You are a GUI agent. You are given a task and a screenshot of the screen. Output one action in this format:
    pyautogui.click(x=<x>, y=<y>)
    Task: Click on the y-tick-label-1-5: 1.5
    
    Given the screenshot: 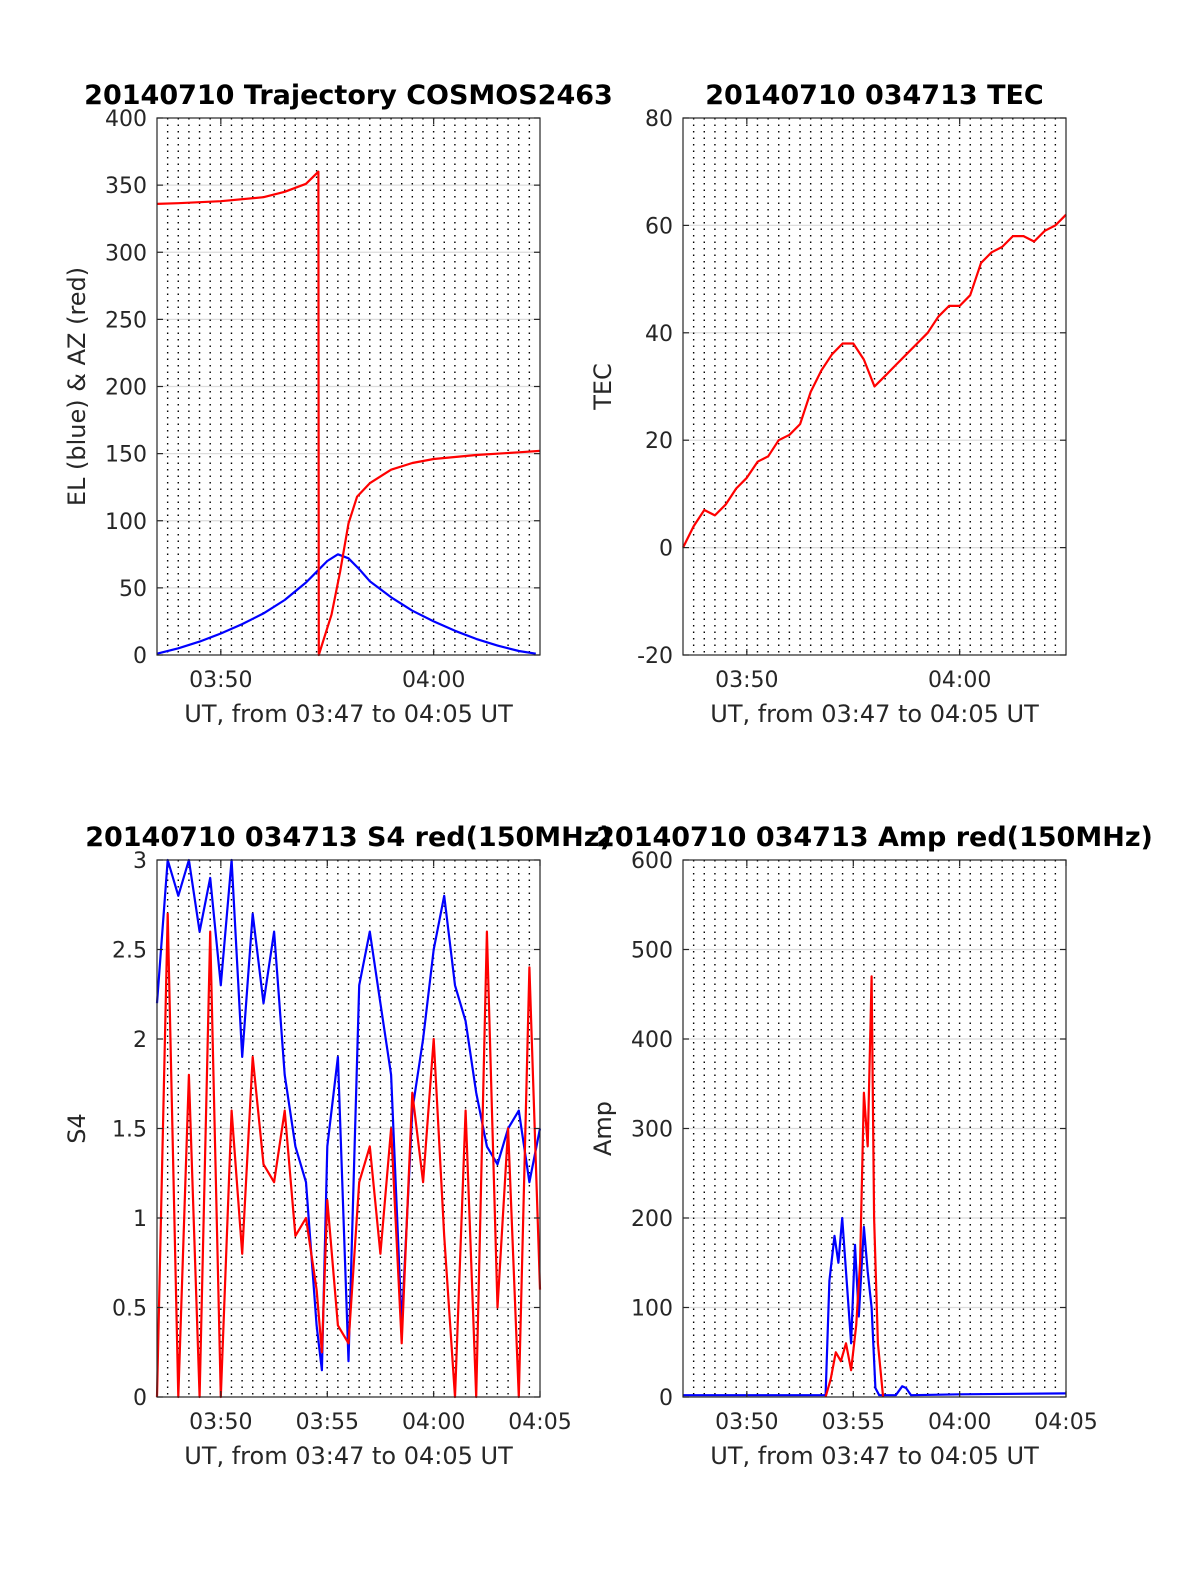 What is the action you would take?
    pyautogui.click(x=129, y=1130)
    